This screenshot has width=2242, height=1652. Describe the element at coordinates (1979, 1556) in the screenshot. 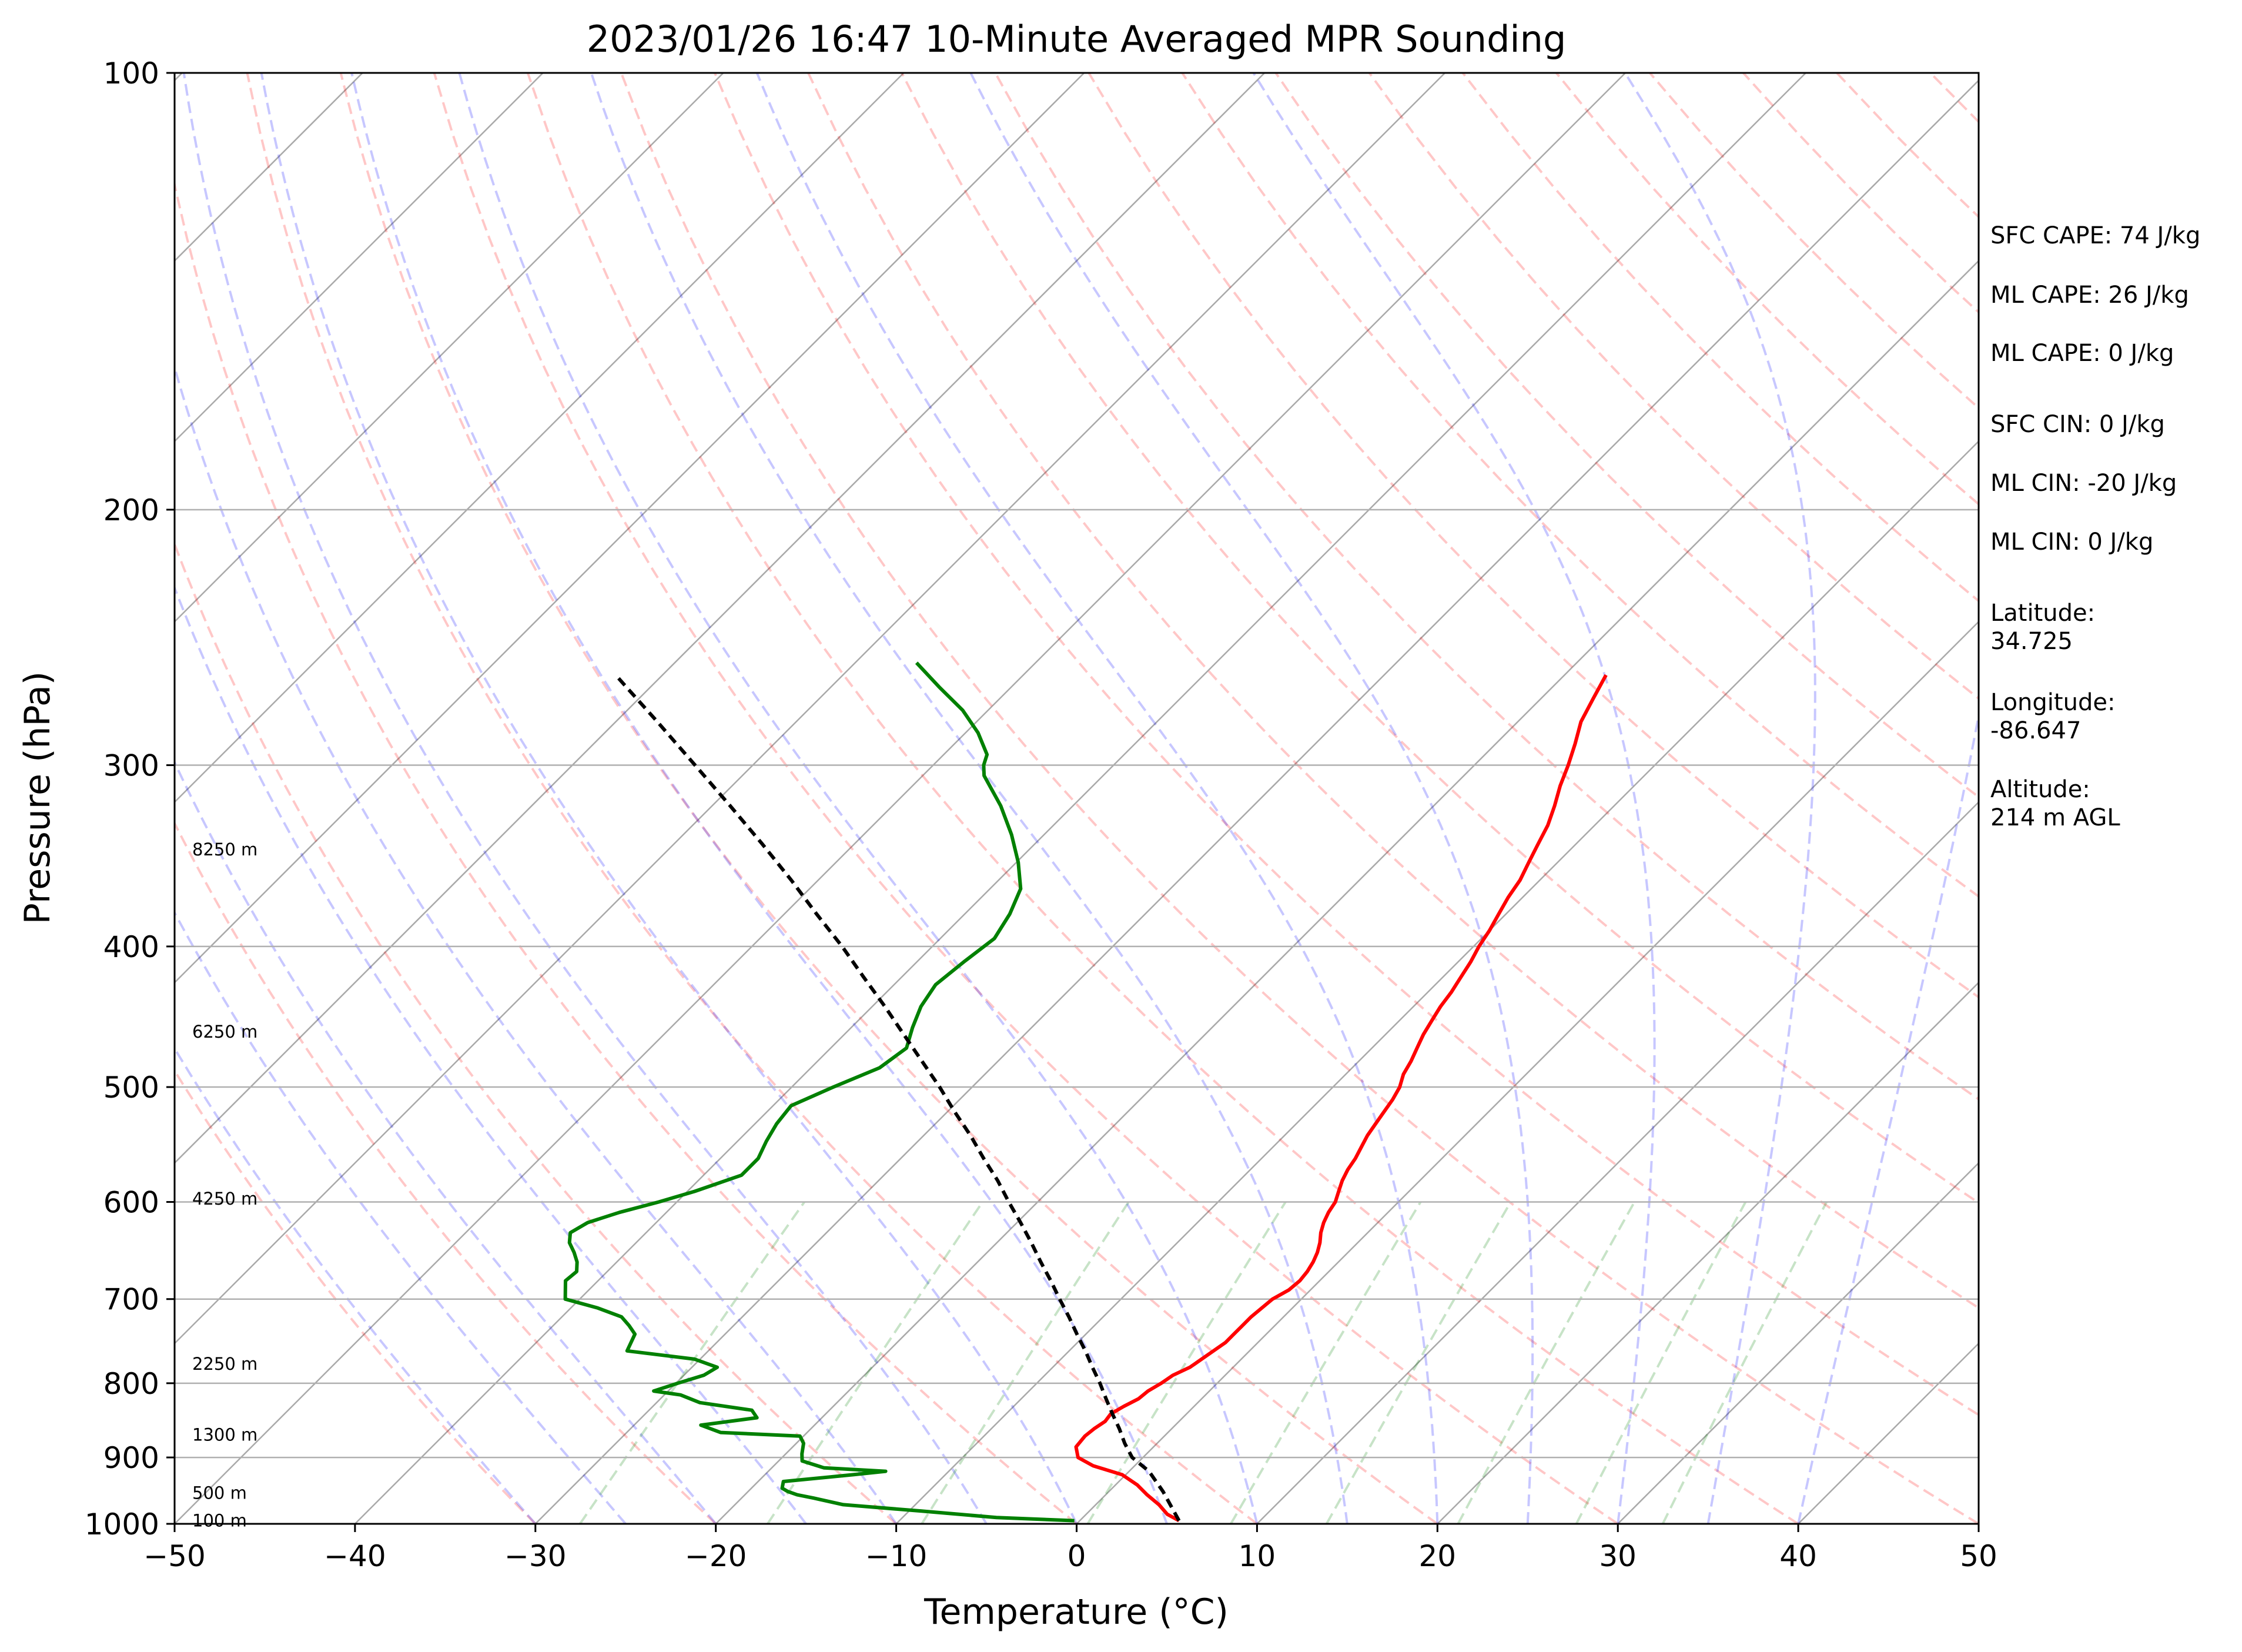

I see `x-tick-label: 50` at that location.